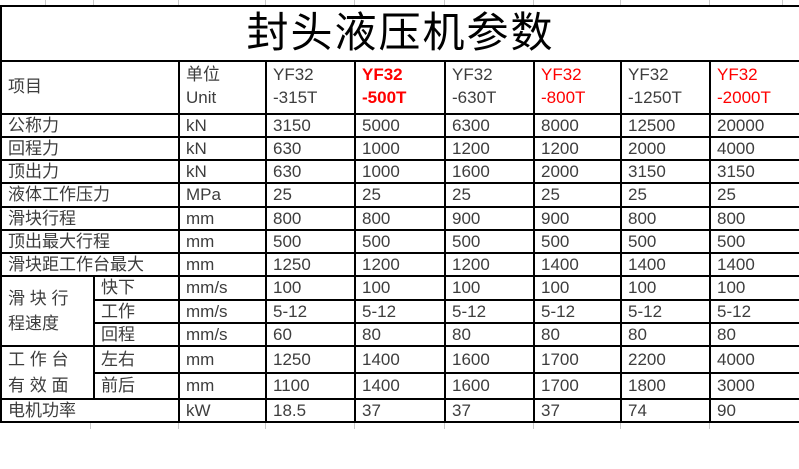 Image resolution: width=799 pixels, height=469 pixels. I want to click on group-label-slide-speed: 滑 块 行 程速度, so click(47, 311).